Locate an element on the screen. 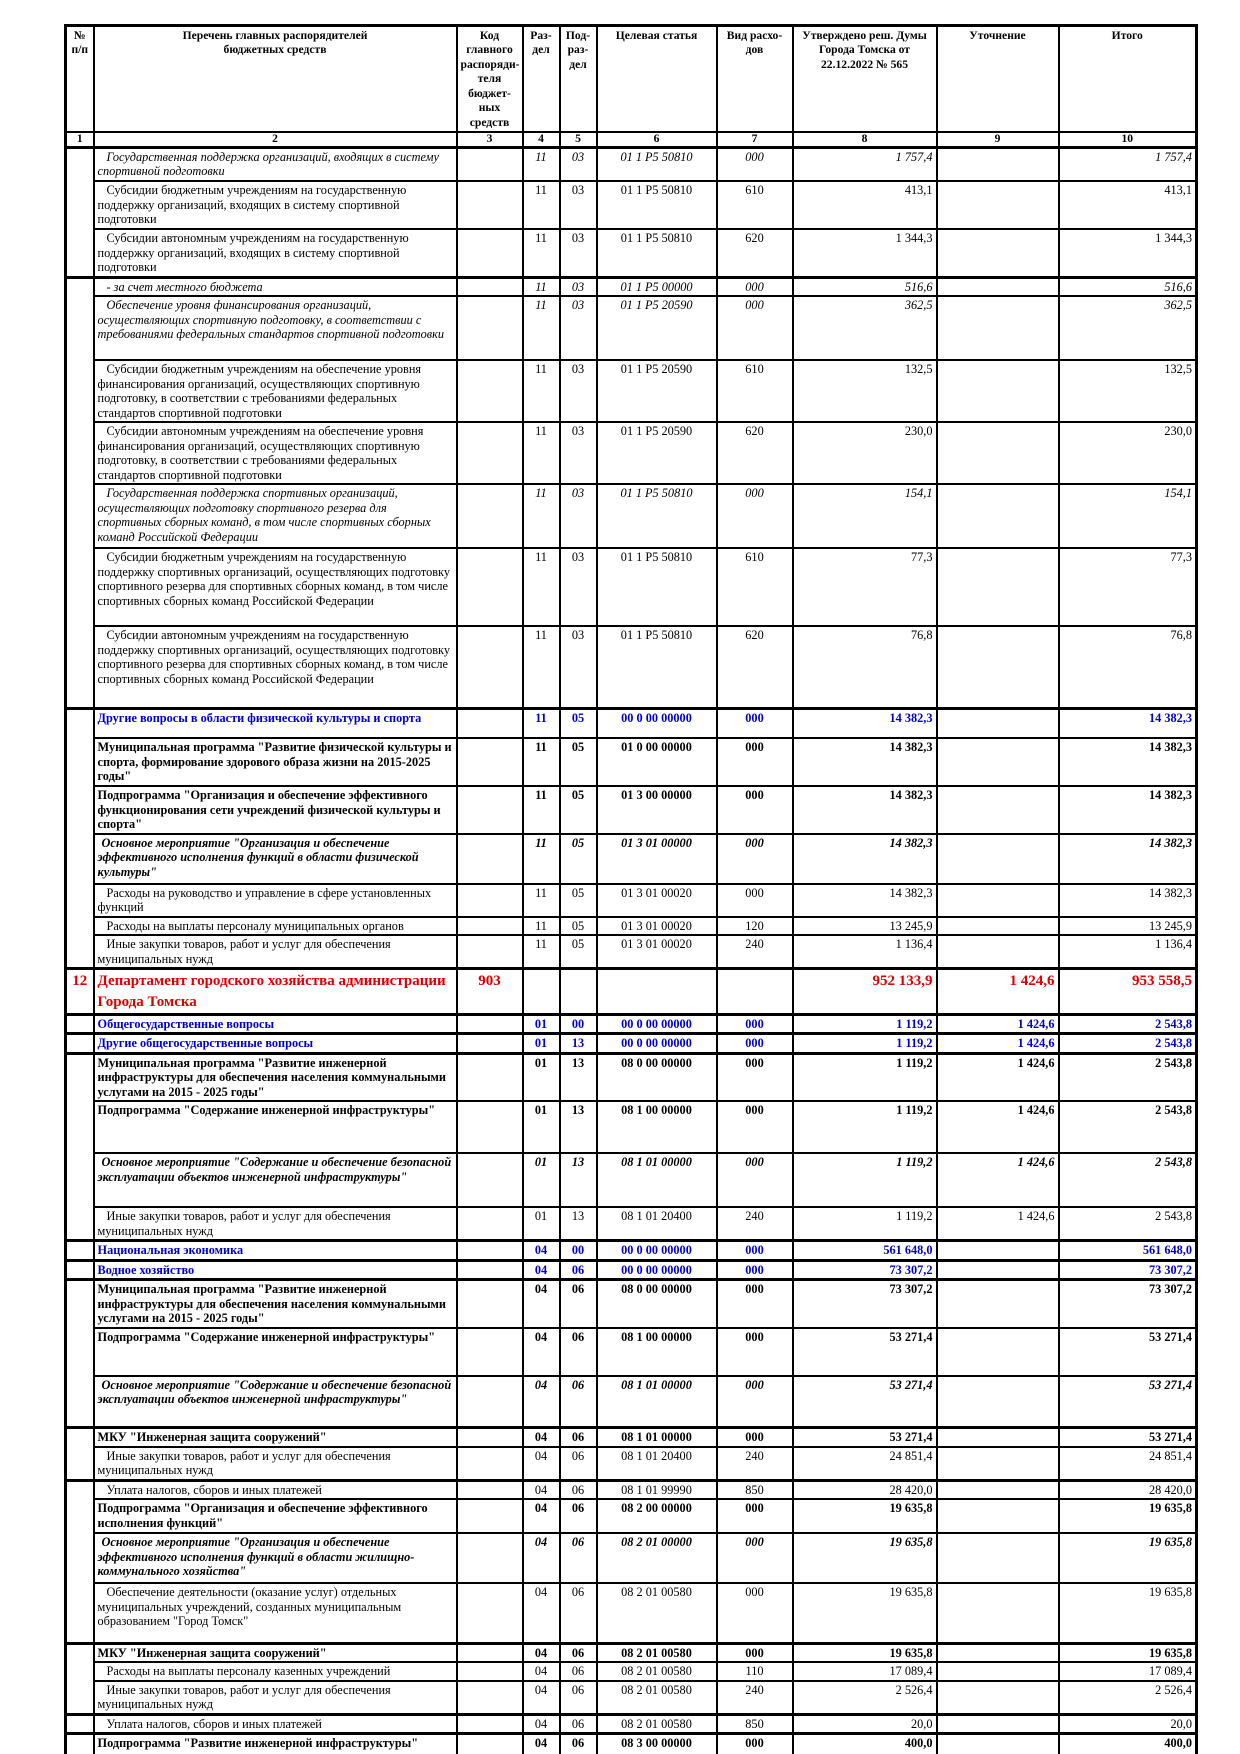 This screenshot has height=1754, width=1240. cell-approved-amount: 400,0 is located at coordinates (864, 1743).